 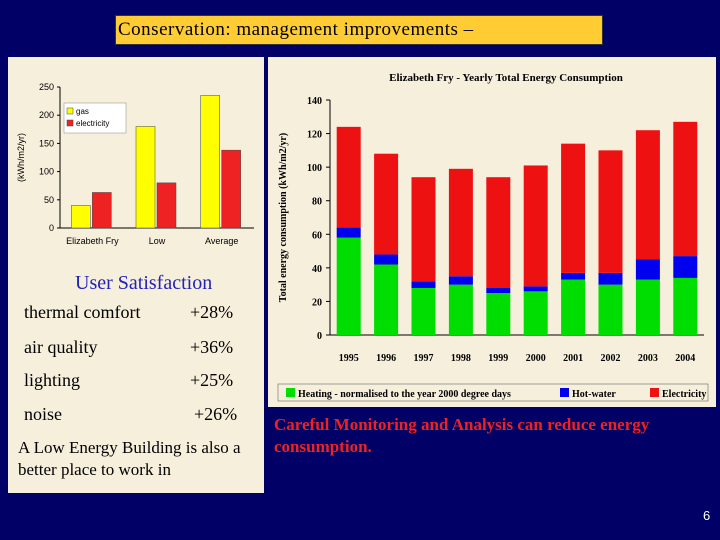 What do you see at coordinates (536, 358) in the screenshot?
I see `chart2-category-label: 2000` at bounding box center [536, 358].